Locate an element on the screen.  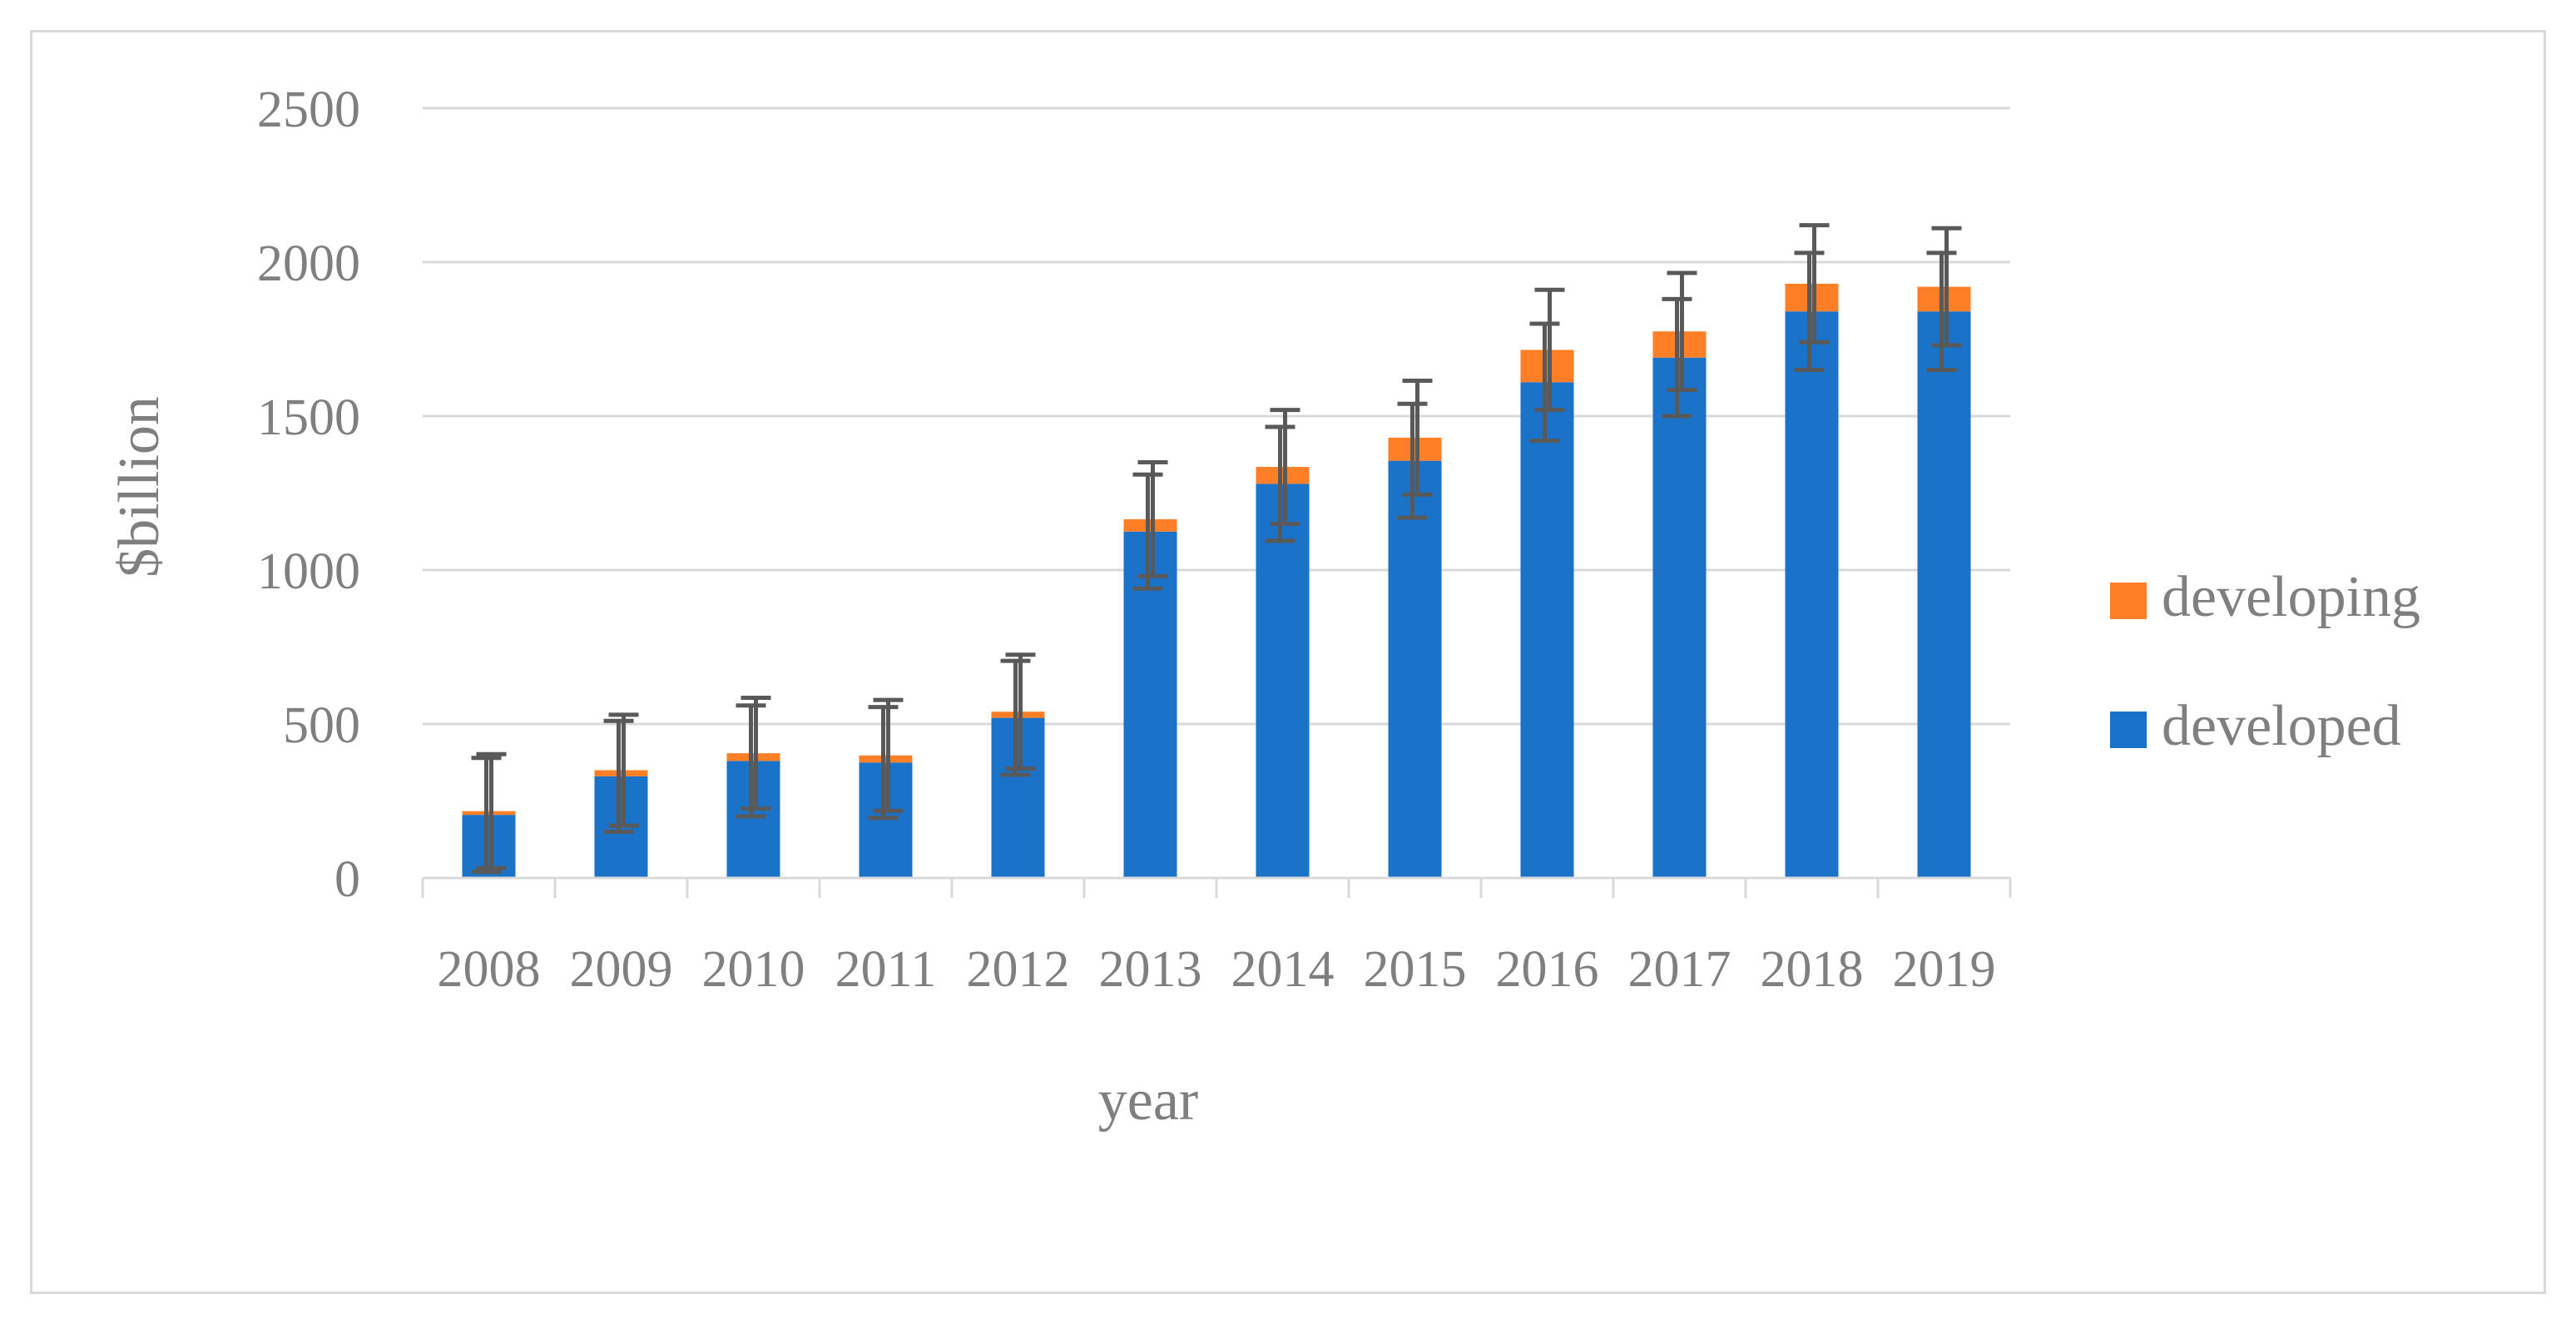
bar-developed-2015 is located at coordinates (1415, 669).